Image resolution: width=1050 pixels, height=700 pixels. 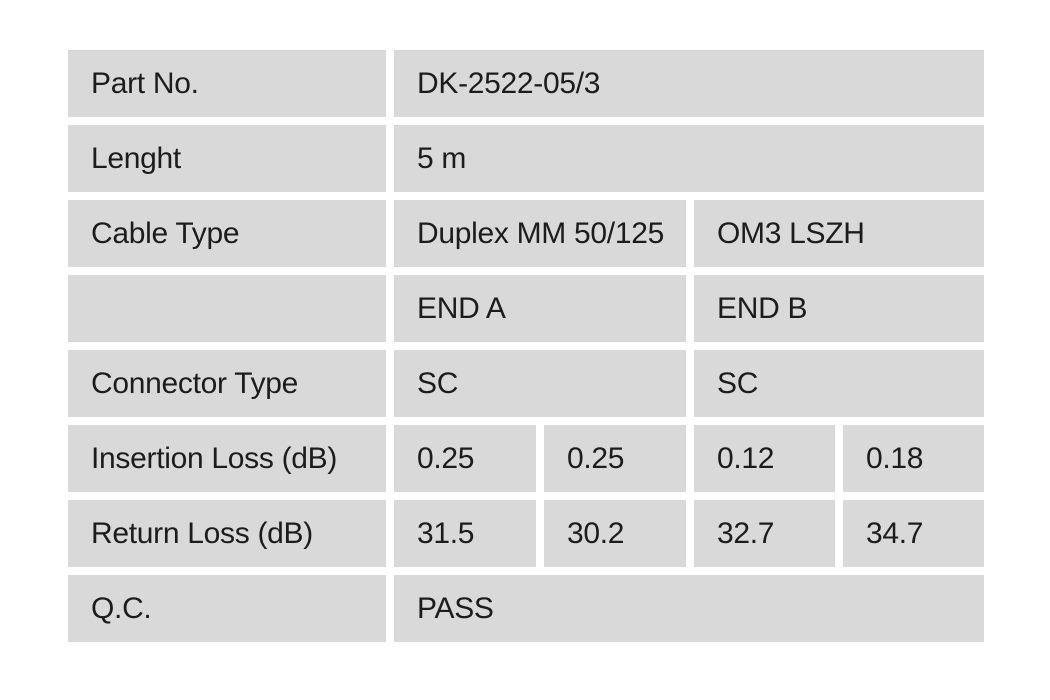 What do you see at coordinates (913, 533) in the screenshot?
I see `return-loss-end-b-2: 34.7` at bounding box center [913, 533].